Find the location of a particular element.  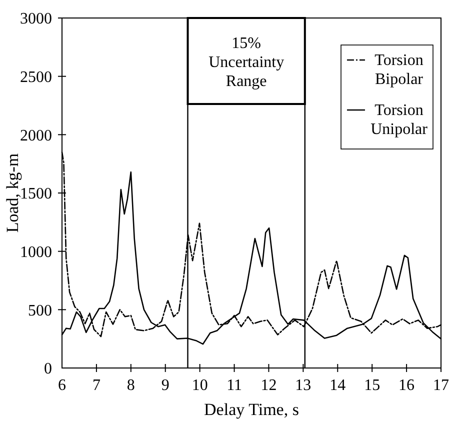

y-tick-label: 1500 is located at coordinates (36, 194).